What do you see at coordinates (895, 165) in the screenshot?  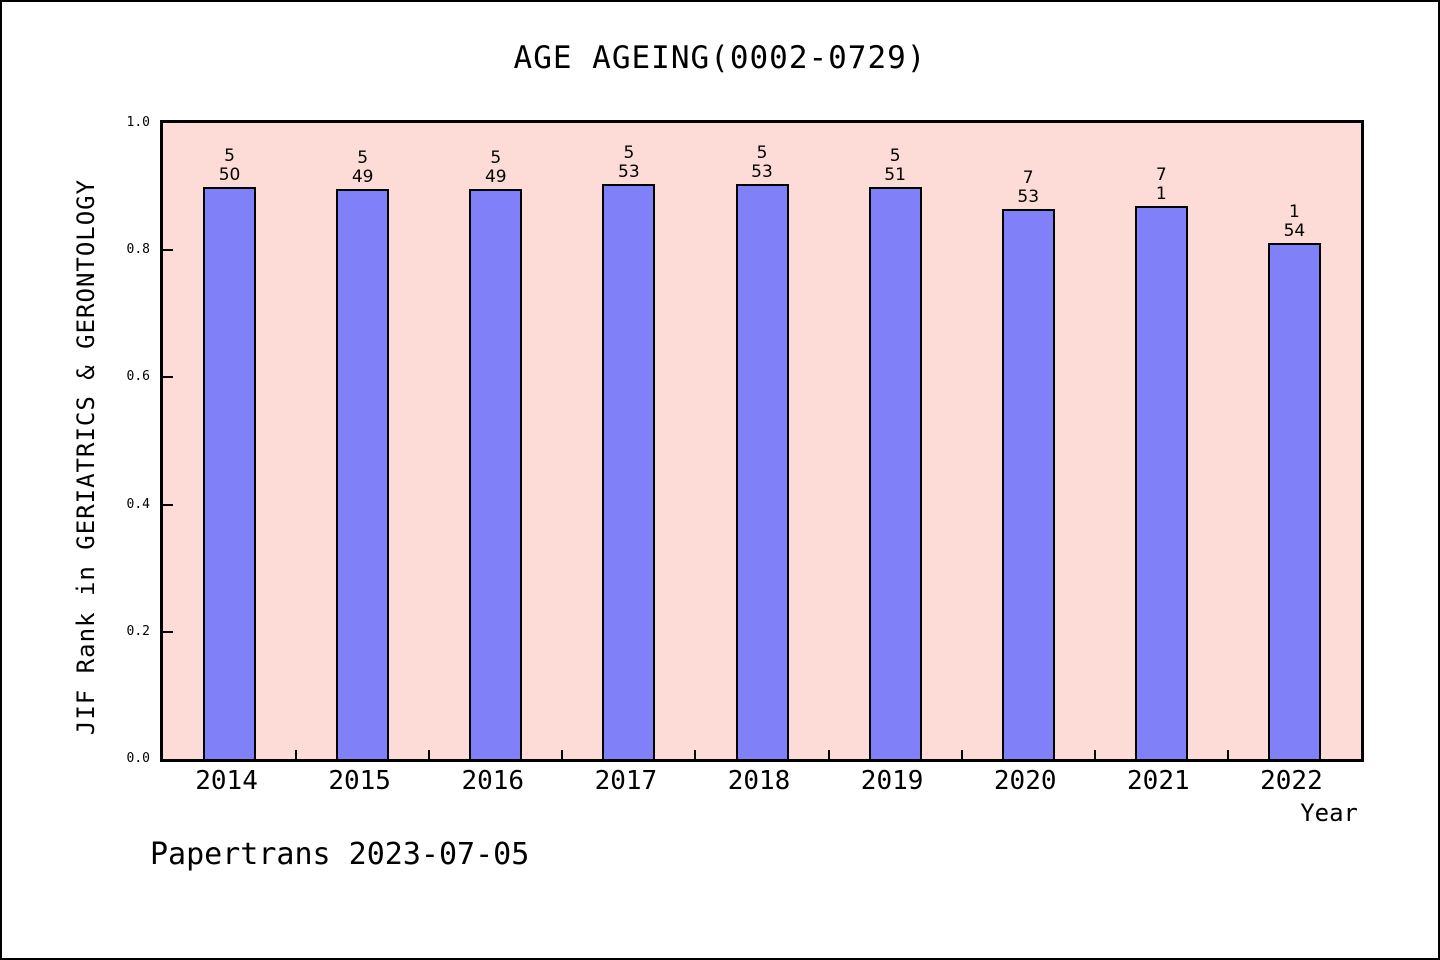 I see `bar-value-label: 5 51` at bounding box center [895, 165].